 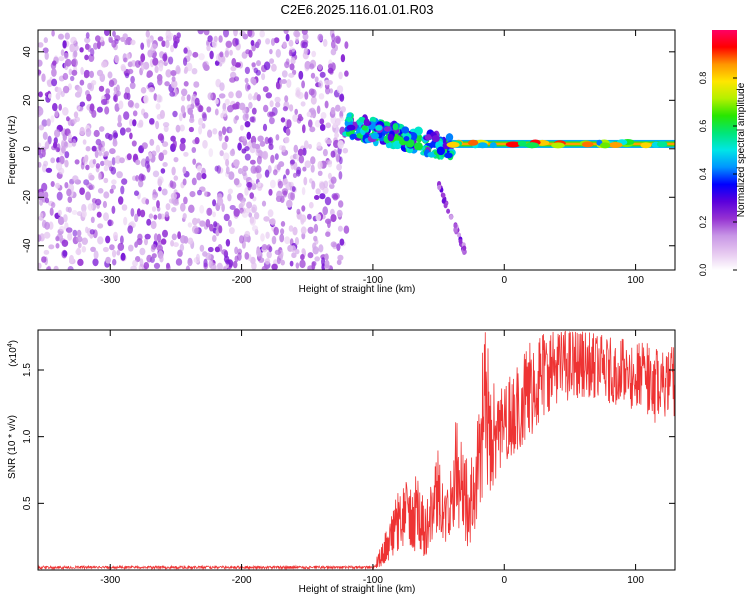 I want to click on x-tick-label: -100, so click(x=373, y=280).